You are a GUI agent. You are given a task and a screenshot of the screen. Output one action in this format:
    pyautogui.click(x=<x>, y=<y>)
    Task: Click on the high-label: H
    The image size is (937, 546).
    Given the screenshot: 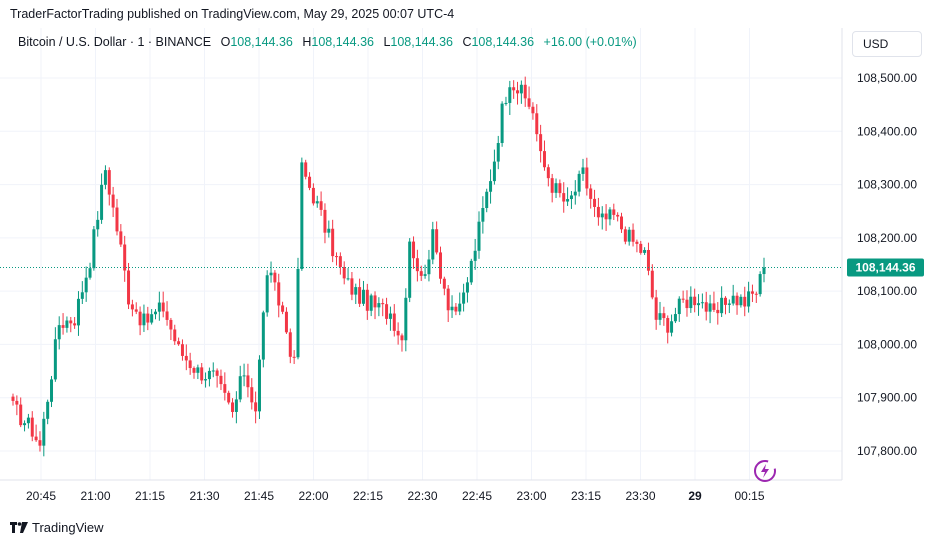 What is the action you would take?
    pyautogui.click(x=307, y=42)
    